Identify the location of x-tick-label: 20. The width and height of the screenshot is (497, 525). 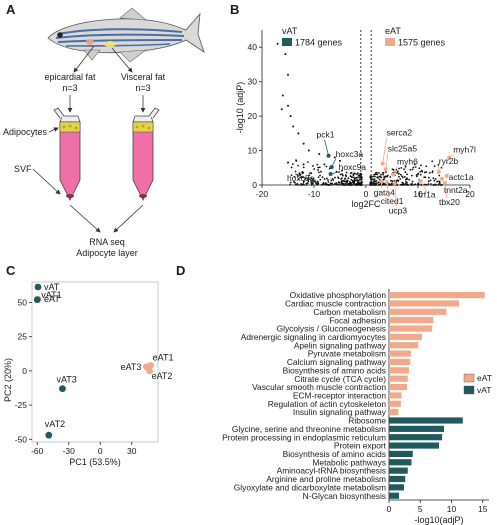
(470, 194).